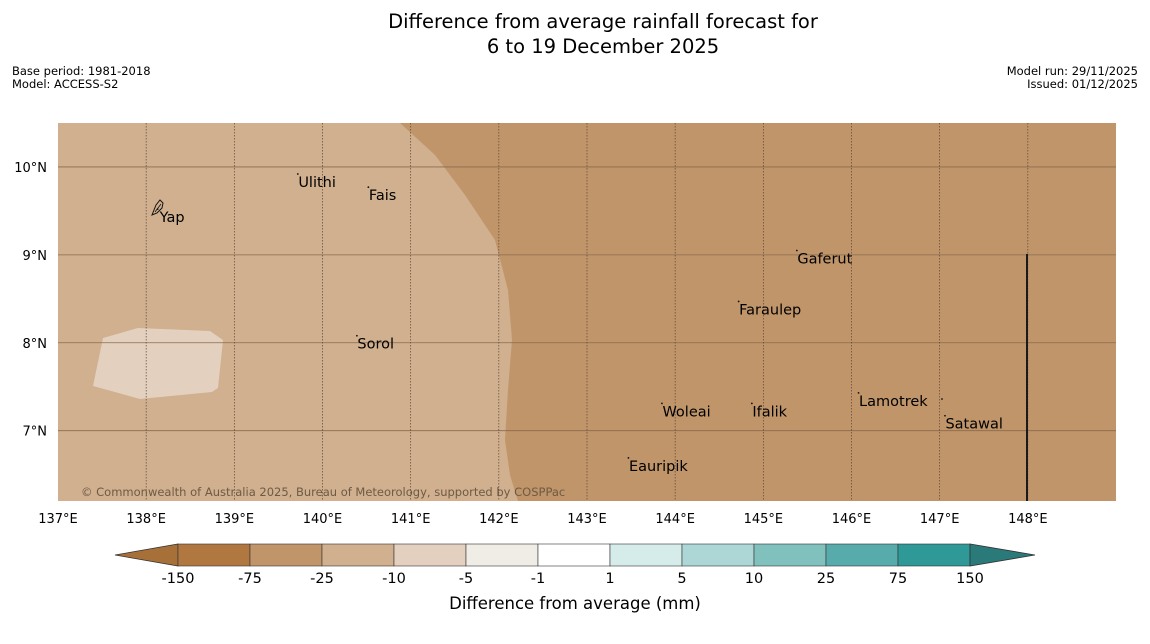 The width and height of the screenshot is (1150, 644). I want to click on colorbar-tick-label: -25, so click(322, 579).